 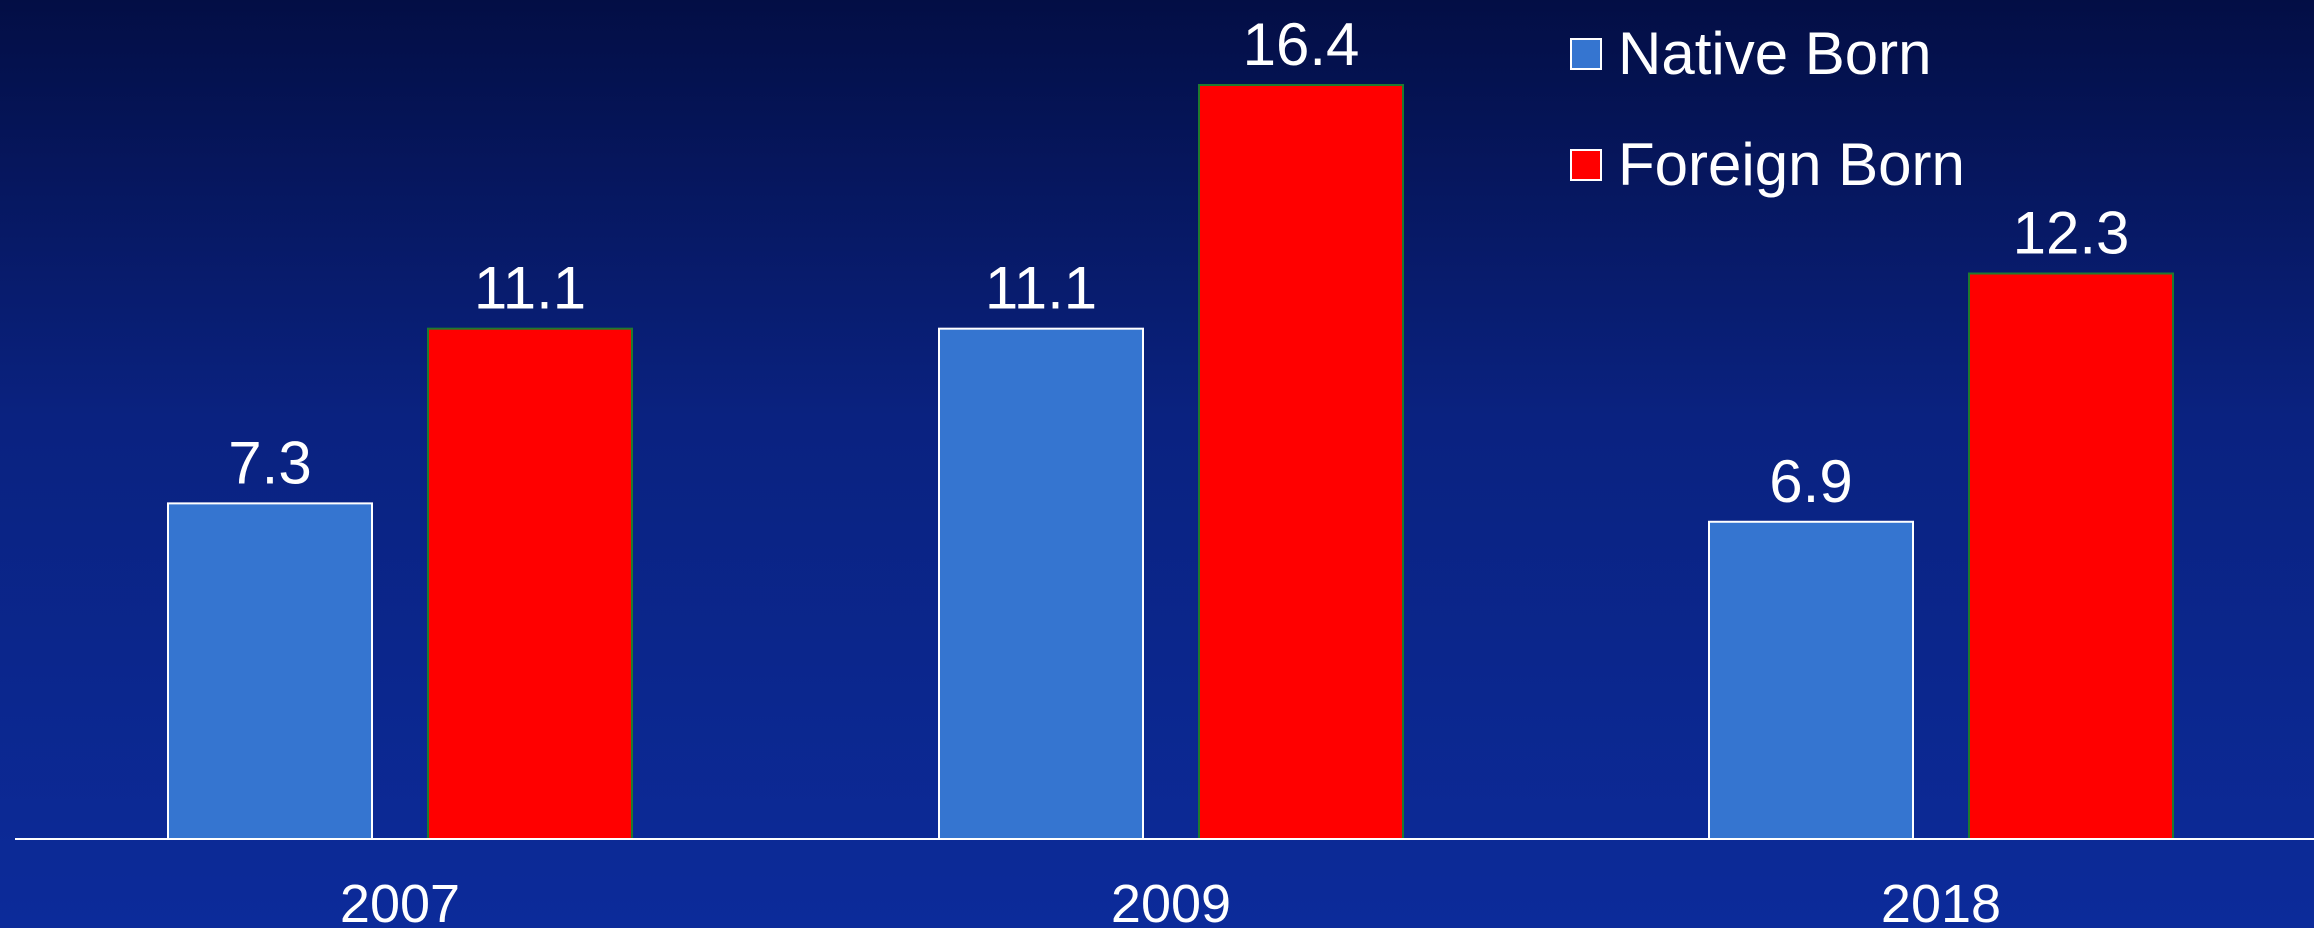 I want to click on x-tick-labels-group: 2007 2009 2018, so click(x=1170, y=901).